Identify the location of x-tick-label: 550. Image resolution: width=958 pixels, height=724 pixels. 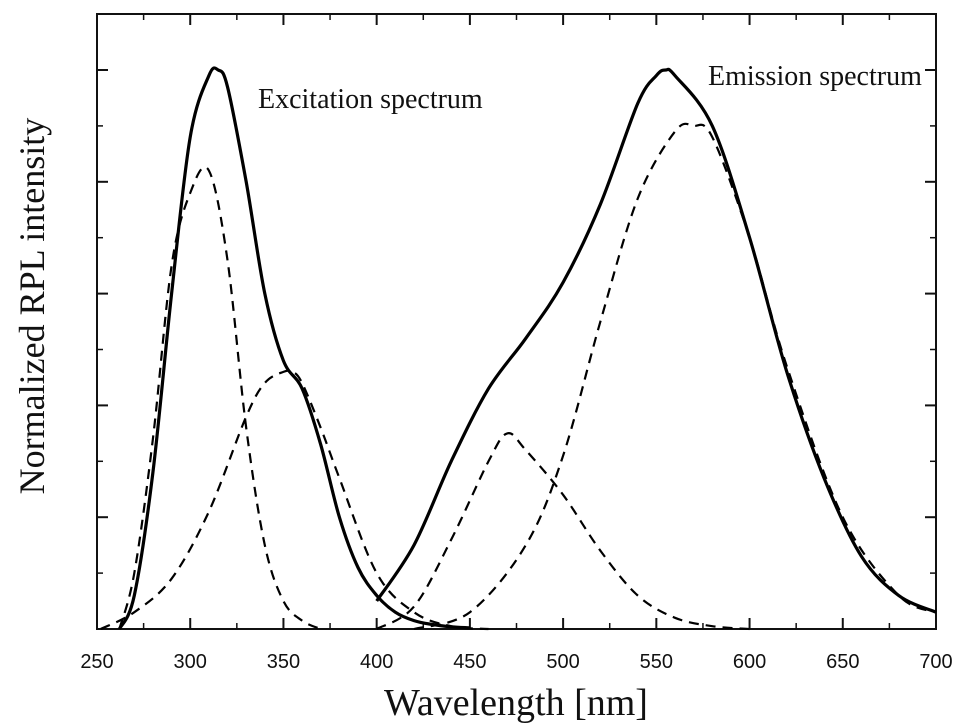
(656, 662).